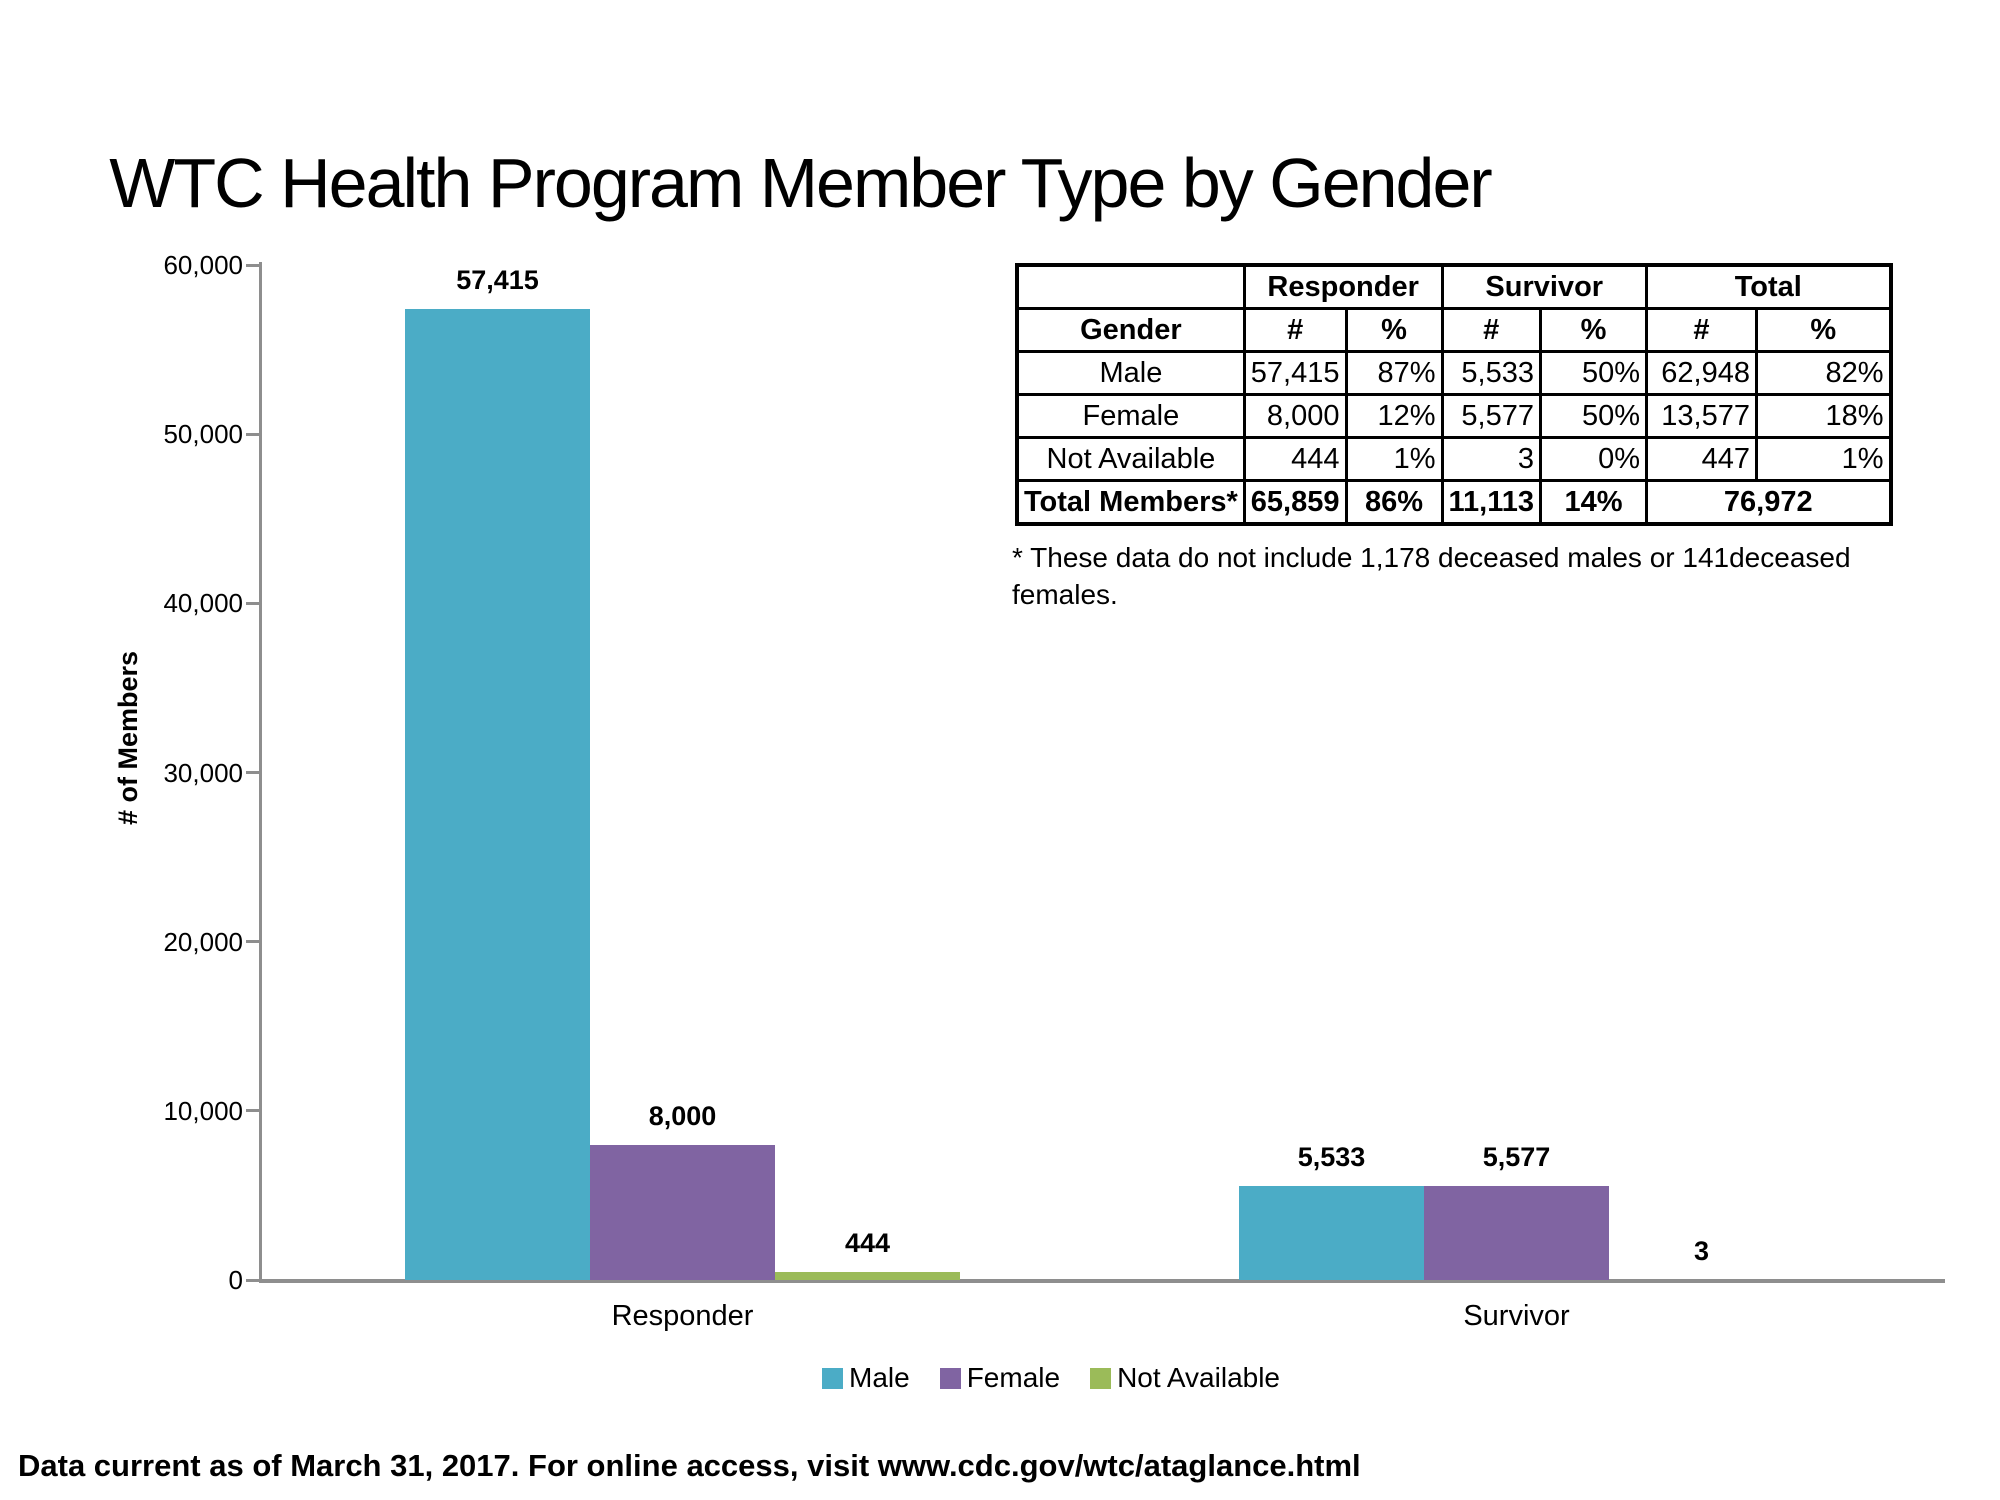 This screenshot has width=2000, height=1500. I want to click on legend-item-male: Male, so click(866, 1378).